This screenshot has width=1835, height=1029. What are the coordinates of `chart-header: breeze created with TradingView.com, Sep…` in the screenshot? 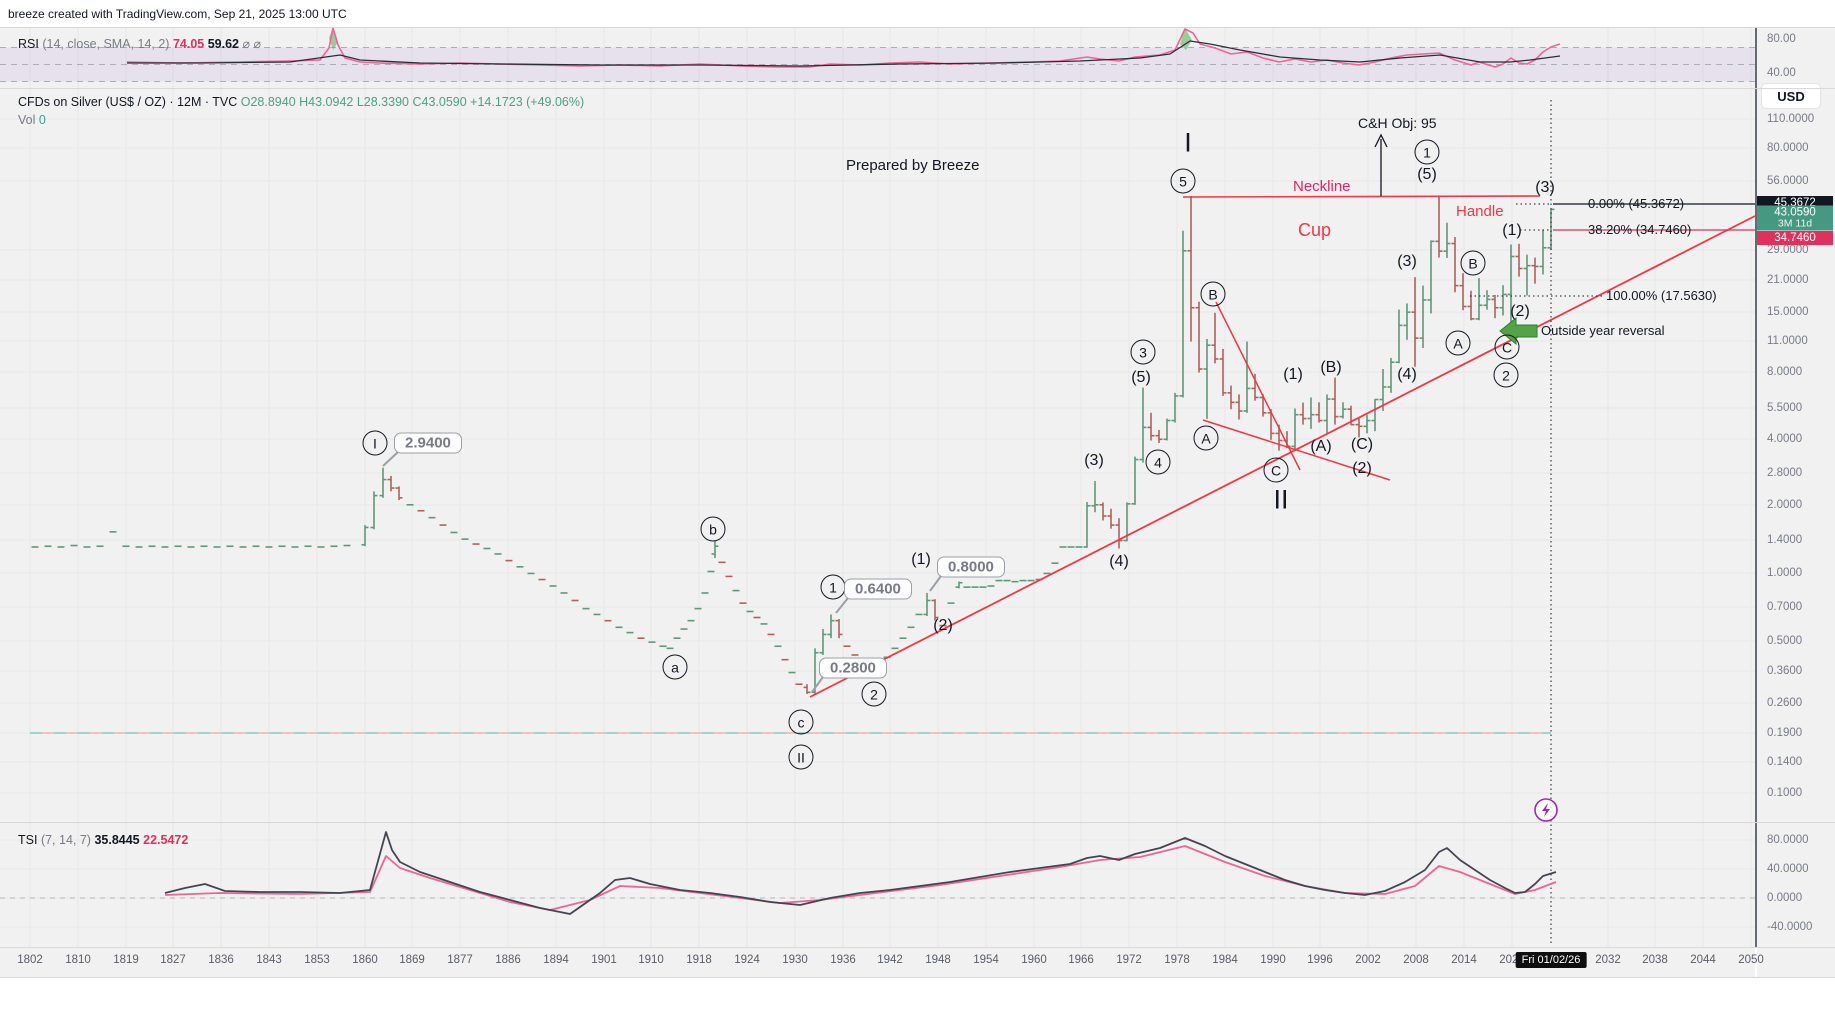 It's located at (917, 13).